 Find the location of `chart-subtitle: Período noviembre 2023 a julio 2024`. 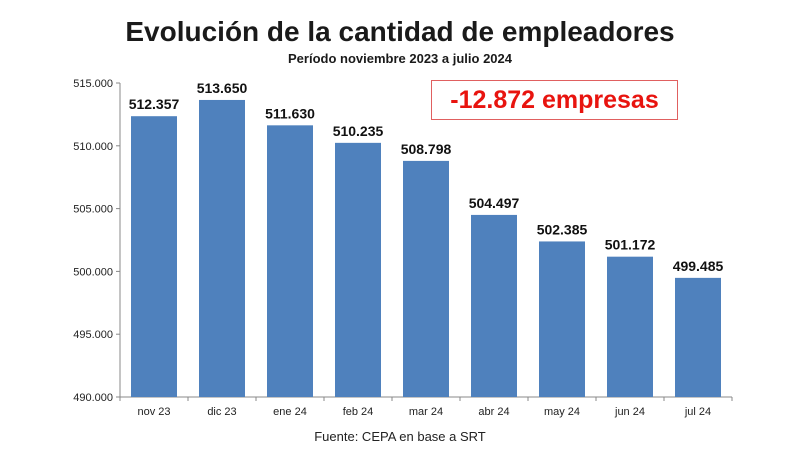

chart-subtitle: Período noviembre 2023 a julio 2024 is located at coordinates (400, 58).